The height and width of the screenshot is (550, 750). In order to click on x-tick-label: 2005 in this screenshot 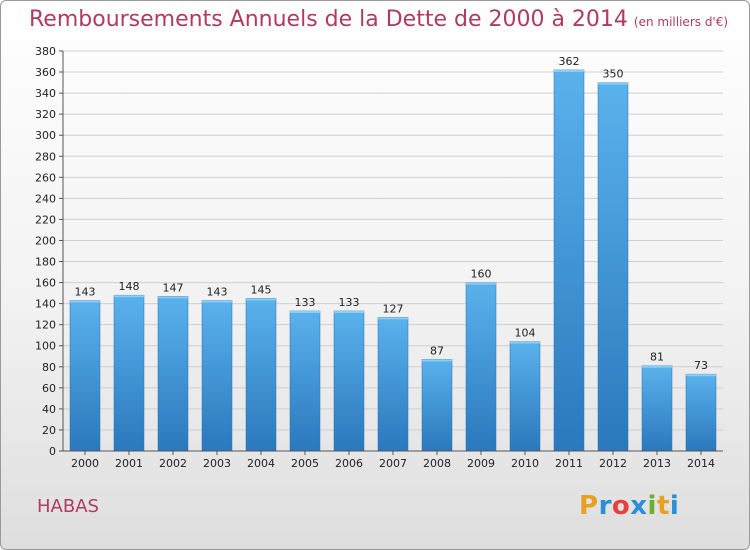, I will do `click(305, 463)`.